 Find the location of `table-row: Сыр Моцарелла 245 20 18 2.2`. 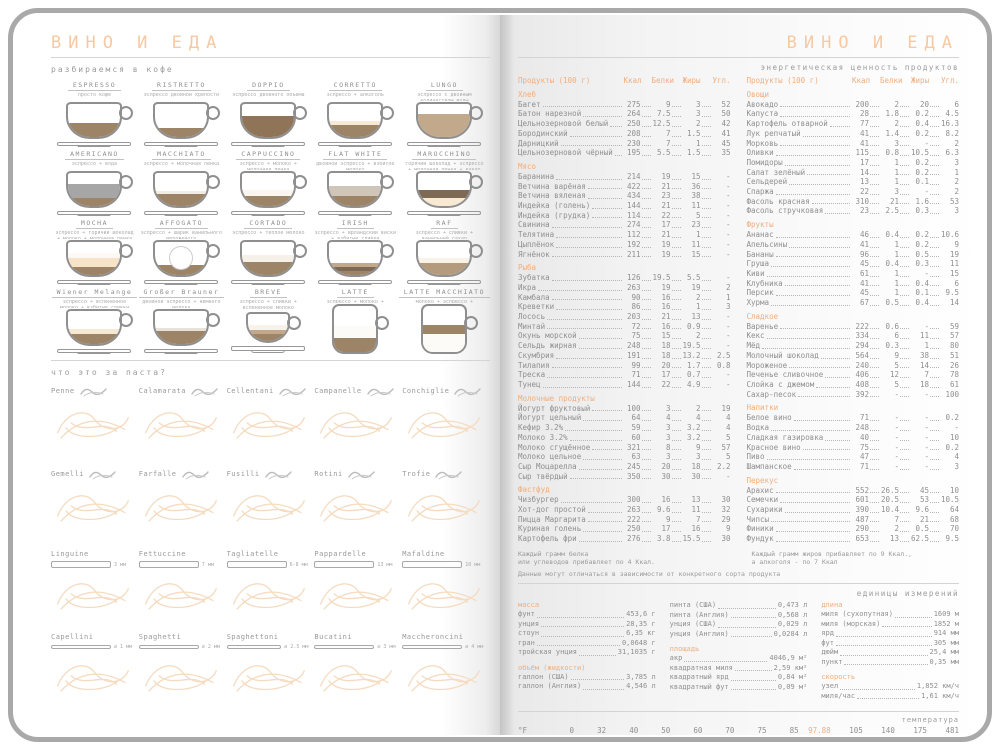

table-row: Сыр Моцарелла 245 20 18 2.2 is located at coordinates (624, 467).